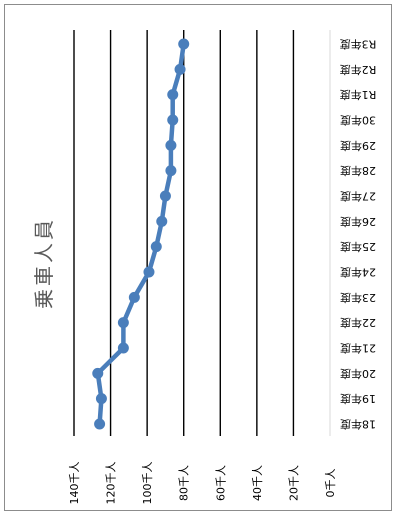 The image size is (398, 517). Describe the element at coordinates (74, 483) in the screenshot. I see `value-tick-label: 140千人` at that location.